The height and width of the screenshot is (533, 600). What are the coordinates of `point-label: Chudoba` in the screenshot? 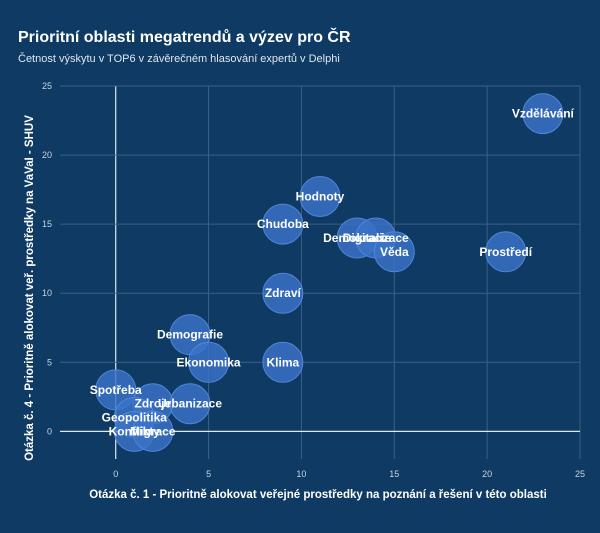 It's located at (283, 224).